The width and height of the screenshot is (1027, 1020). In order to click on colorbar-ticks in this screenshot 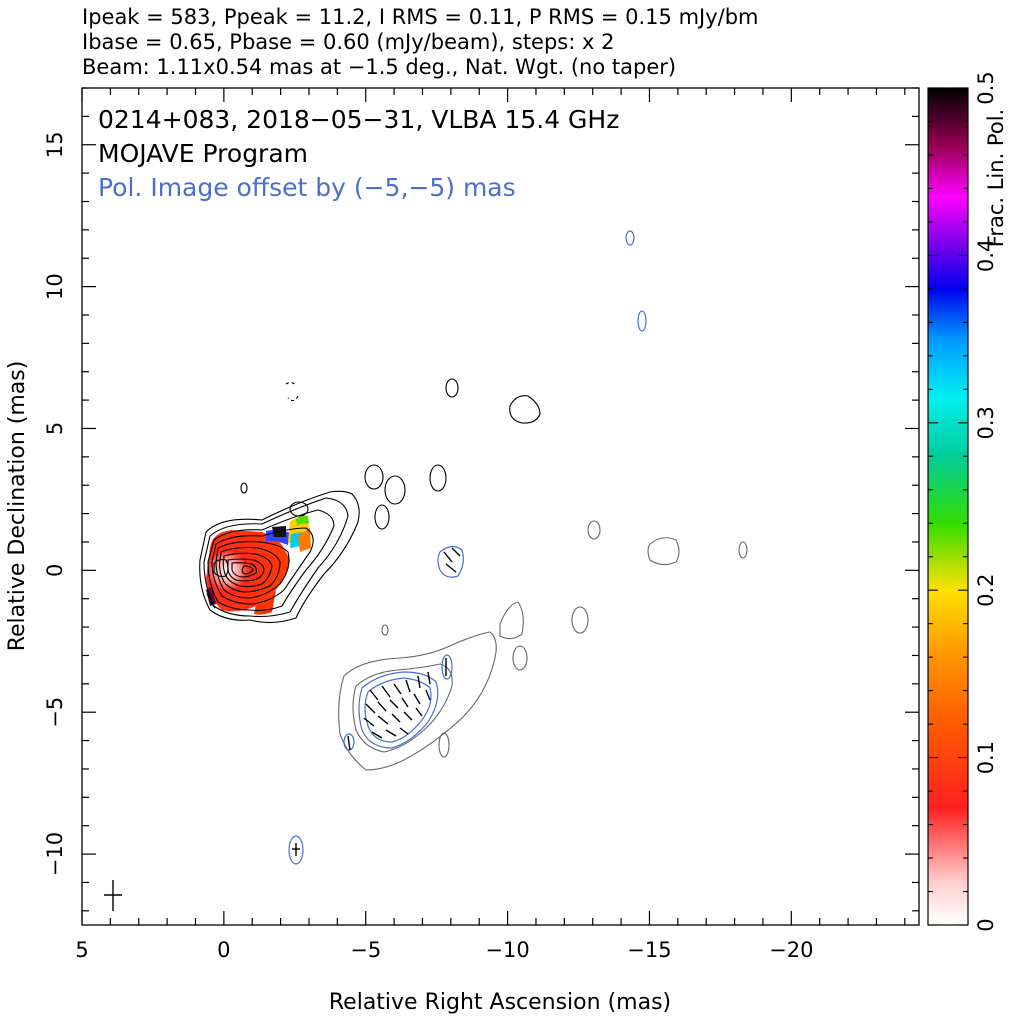, I will do `click(948, 506)`.